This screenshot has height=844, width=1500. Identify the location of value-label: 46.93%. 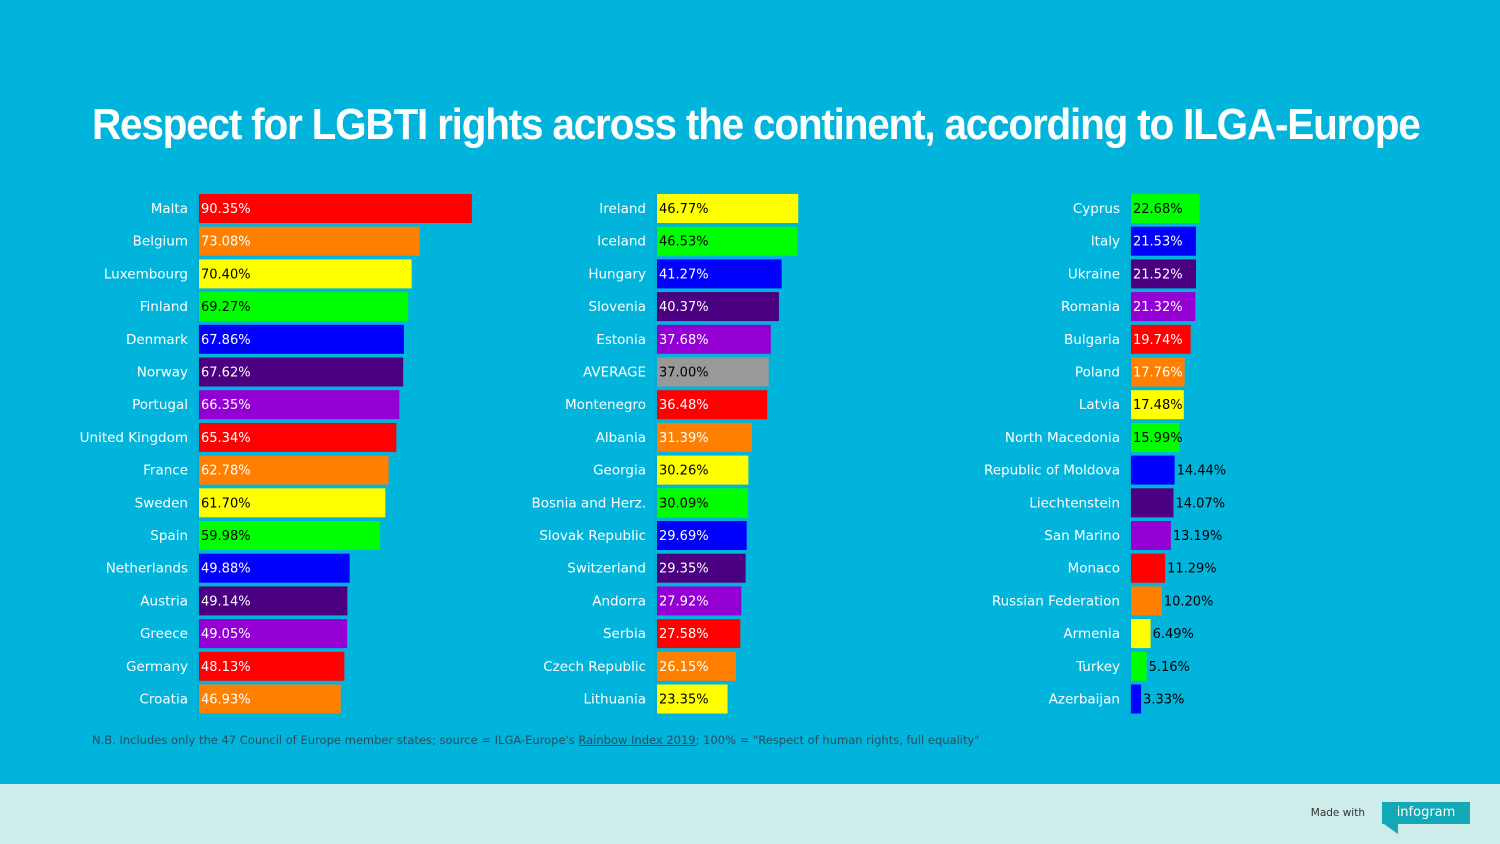
(226, 700).